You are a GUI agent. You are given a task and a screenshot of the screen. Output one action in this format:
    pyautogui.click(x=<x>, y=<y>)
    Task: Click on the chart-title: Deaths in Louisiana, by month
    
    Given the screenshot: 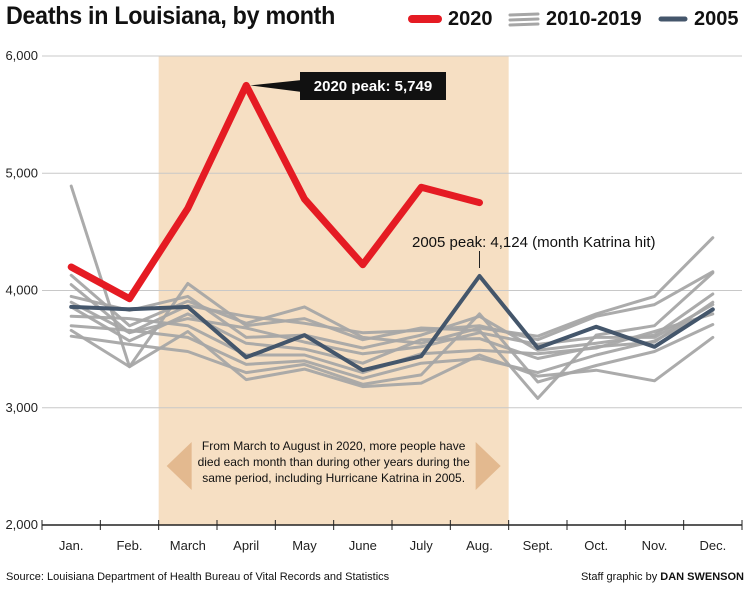 What is the action you would take?
    pyautogui.click(x=171, y=16)
    